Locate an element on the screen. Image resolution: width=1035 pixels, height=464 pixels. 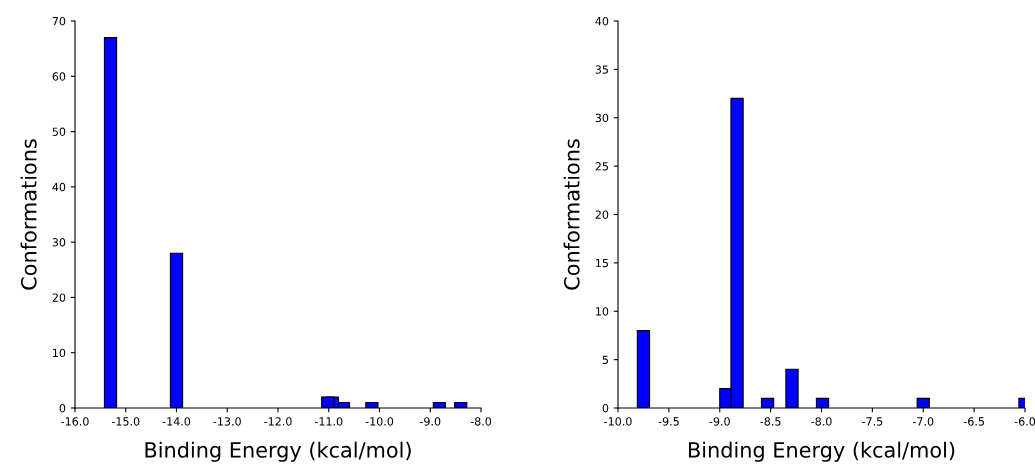
x-tick-label: -13.0 is located at coordinates (227, 421).